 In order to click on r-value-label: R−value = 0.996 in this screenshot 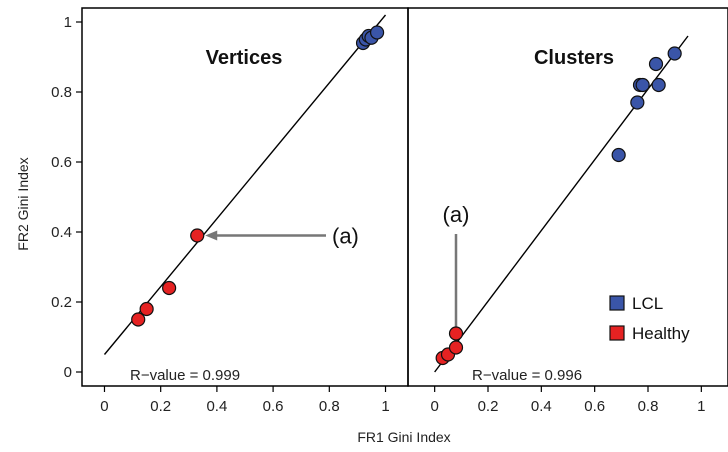, I will do `click(527, 375)`.